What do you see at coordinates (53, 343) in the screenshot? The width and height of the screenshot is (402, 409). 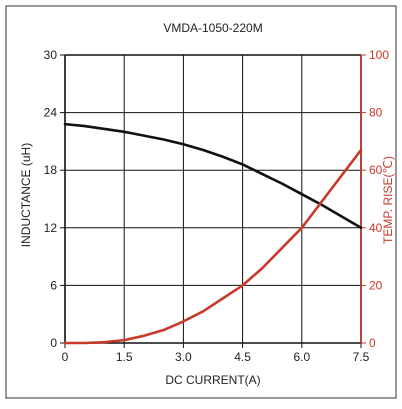 I see `y-left-tick-label: 0` at bounding box center [53, 343].